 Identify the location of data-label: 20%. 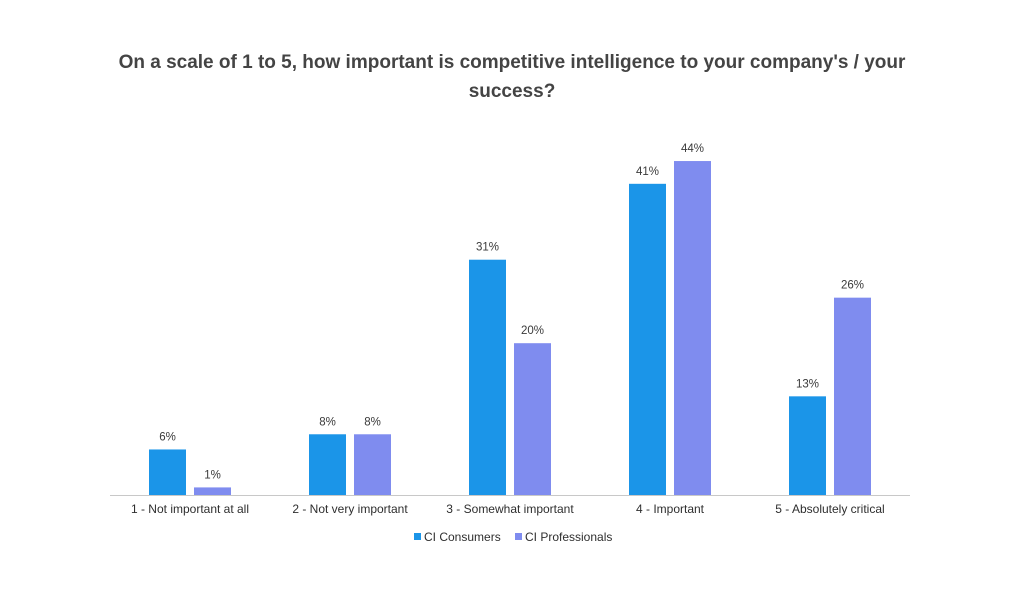
(532, 331).